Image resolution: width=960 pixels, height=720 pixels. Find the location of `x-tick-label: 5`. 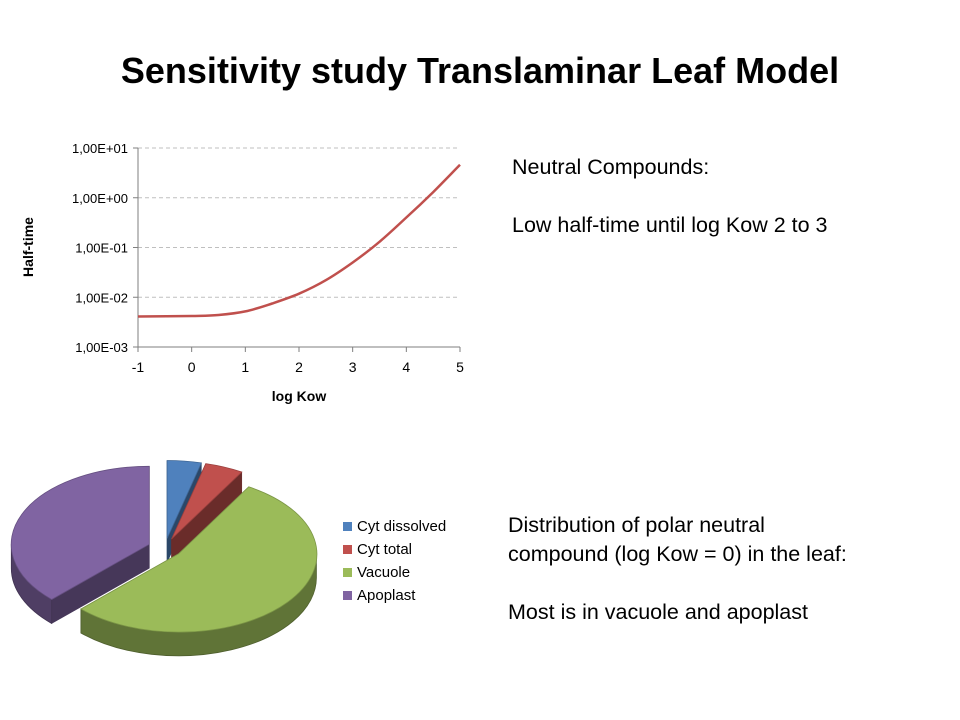

x-tick-label: 5 is located at coordinates (460, 367).